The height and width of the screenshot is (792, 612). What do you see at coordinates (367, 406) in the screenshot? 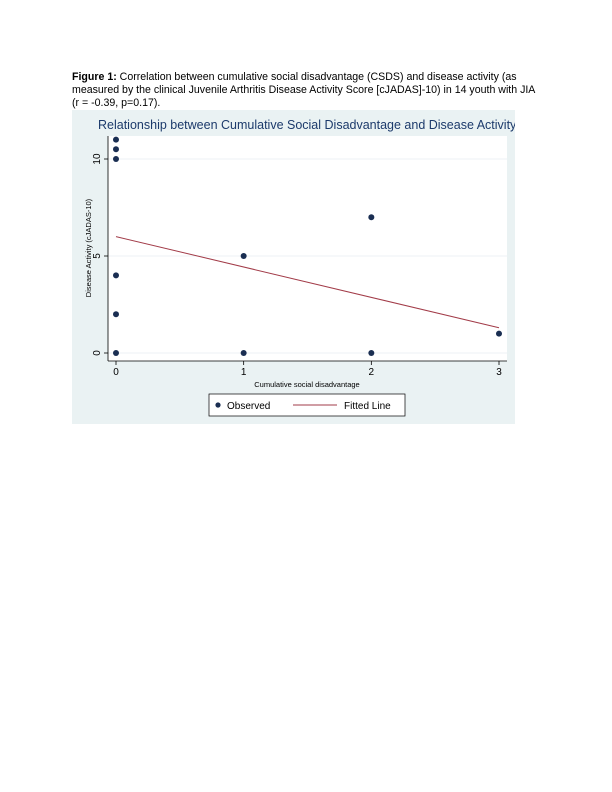
I see `legend-fitted-line-label: Fitted Line` at bounding box center [367, 406].